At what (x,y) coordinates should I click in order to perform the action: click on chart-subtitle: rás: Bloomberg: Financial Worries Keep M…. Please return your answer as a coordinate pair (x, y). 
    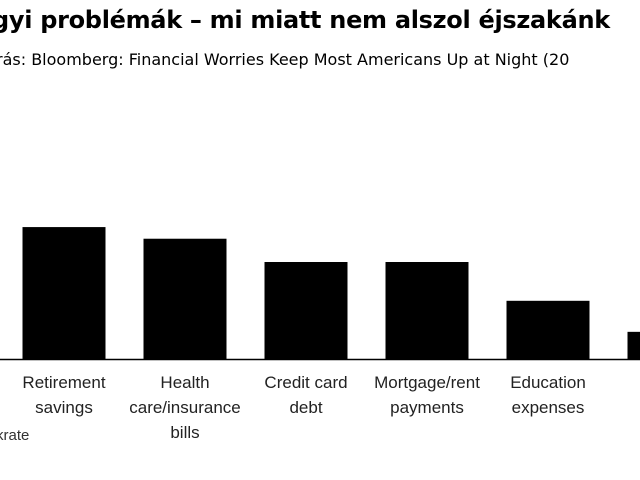
    Looking at the image, I should click on (285, 59).